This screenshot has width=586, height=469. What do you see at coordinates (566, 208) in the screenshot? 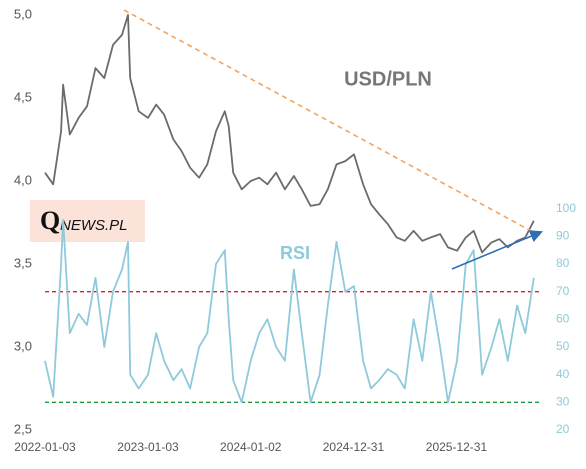
I see `y2-tick-label: 100` at bounding box center [566, 208].